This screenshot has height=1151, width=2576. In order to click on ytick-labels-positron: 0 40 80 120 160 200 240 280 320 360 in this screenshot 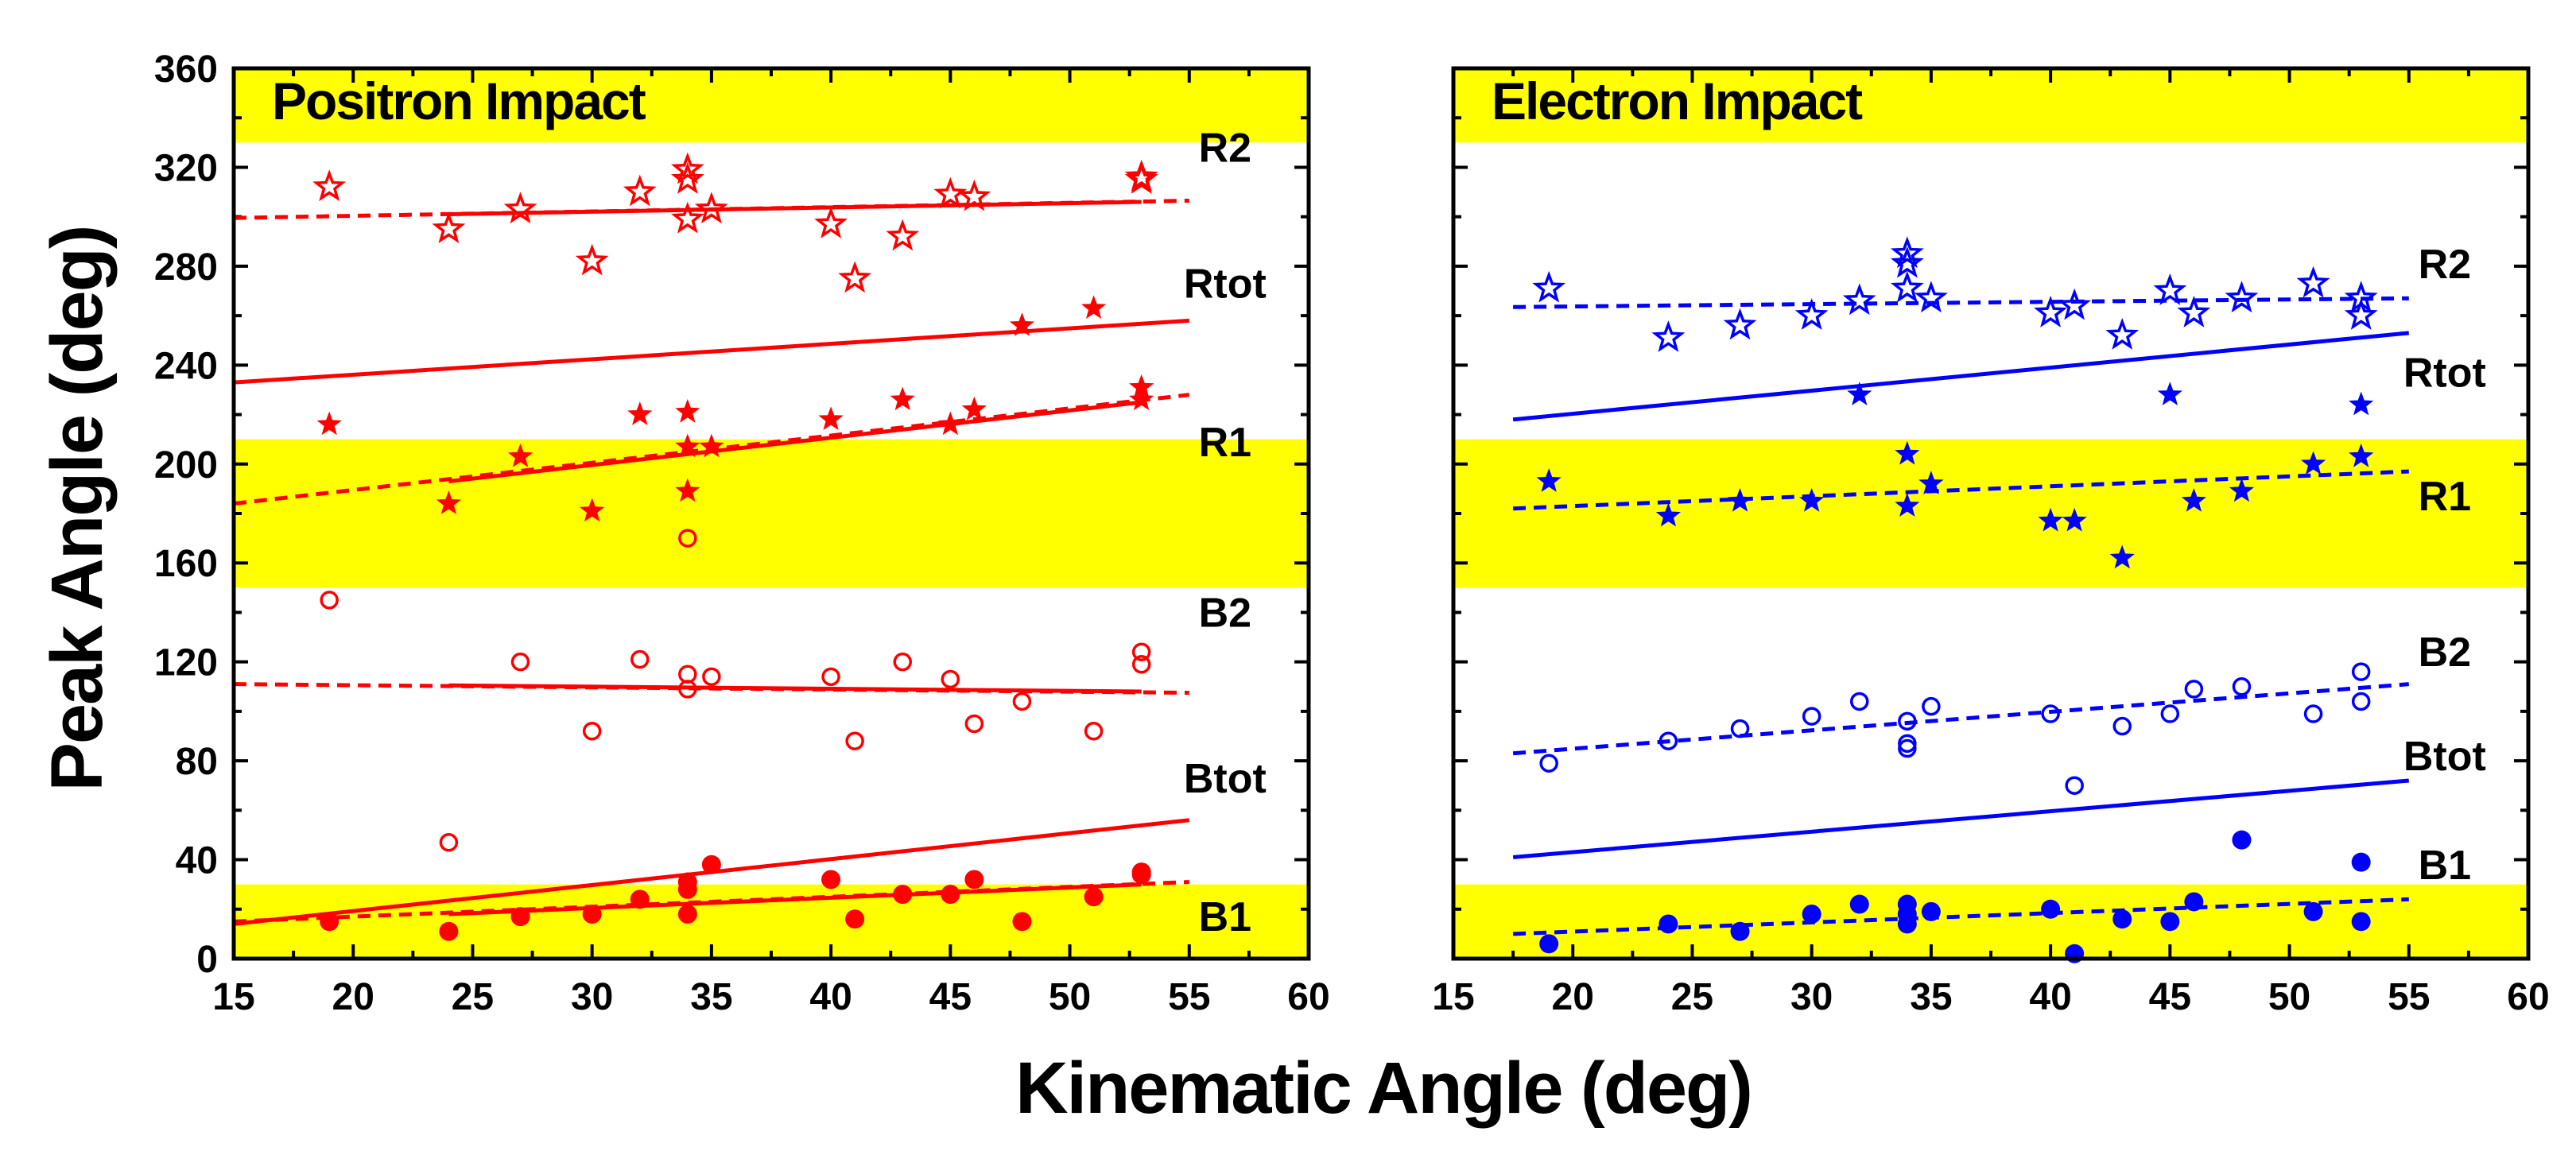, I will do `click(186, 514)`.